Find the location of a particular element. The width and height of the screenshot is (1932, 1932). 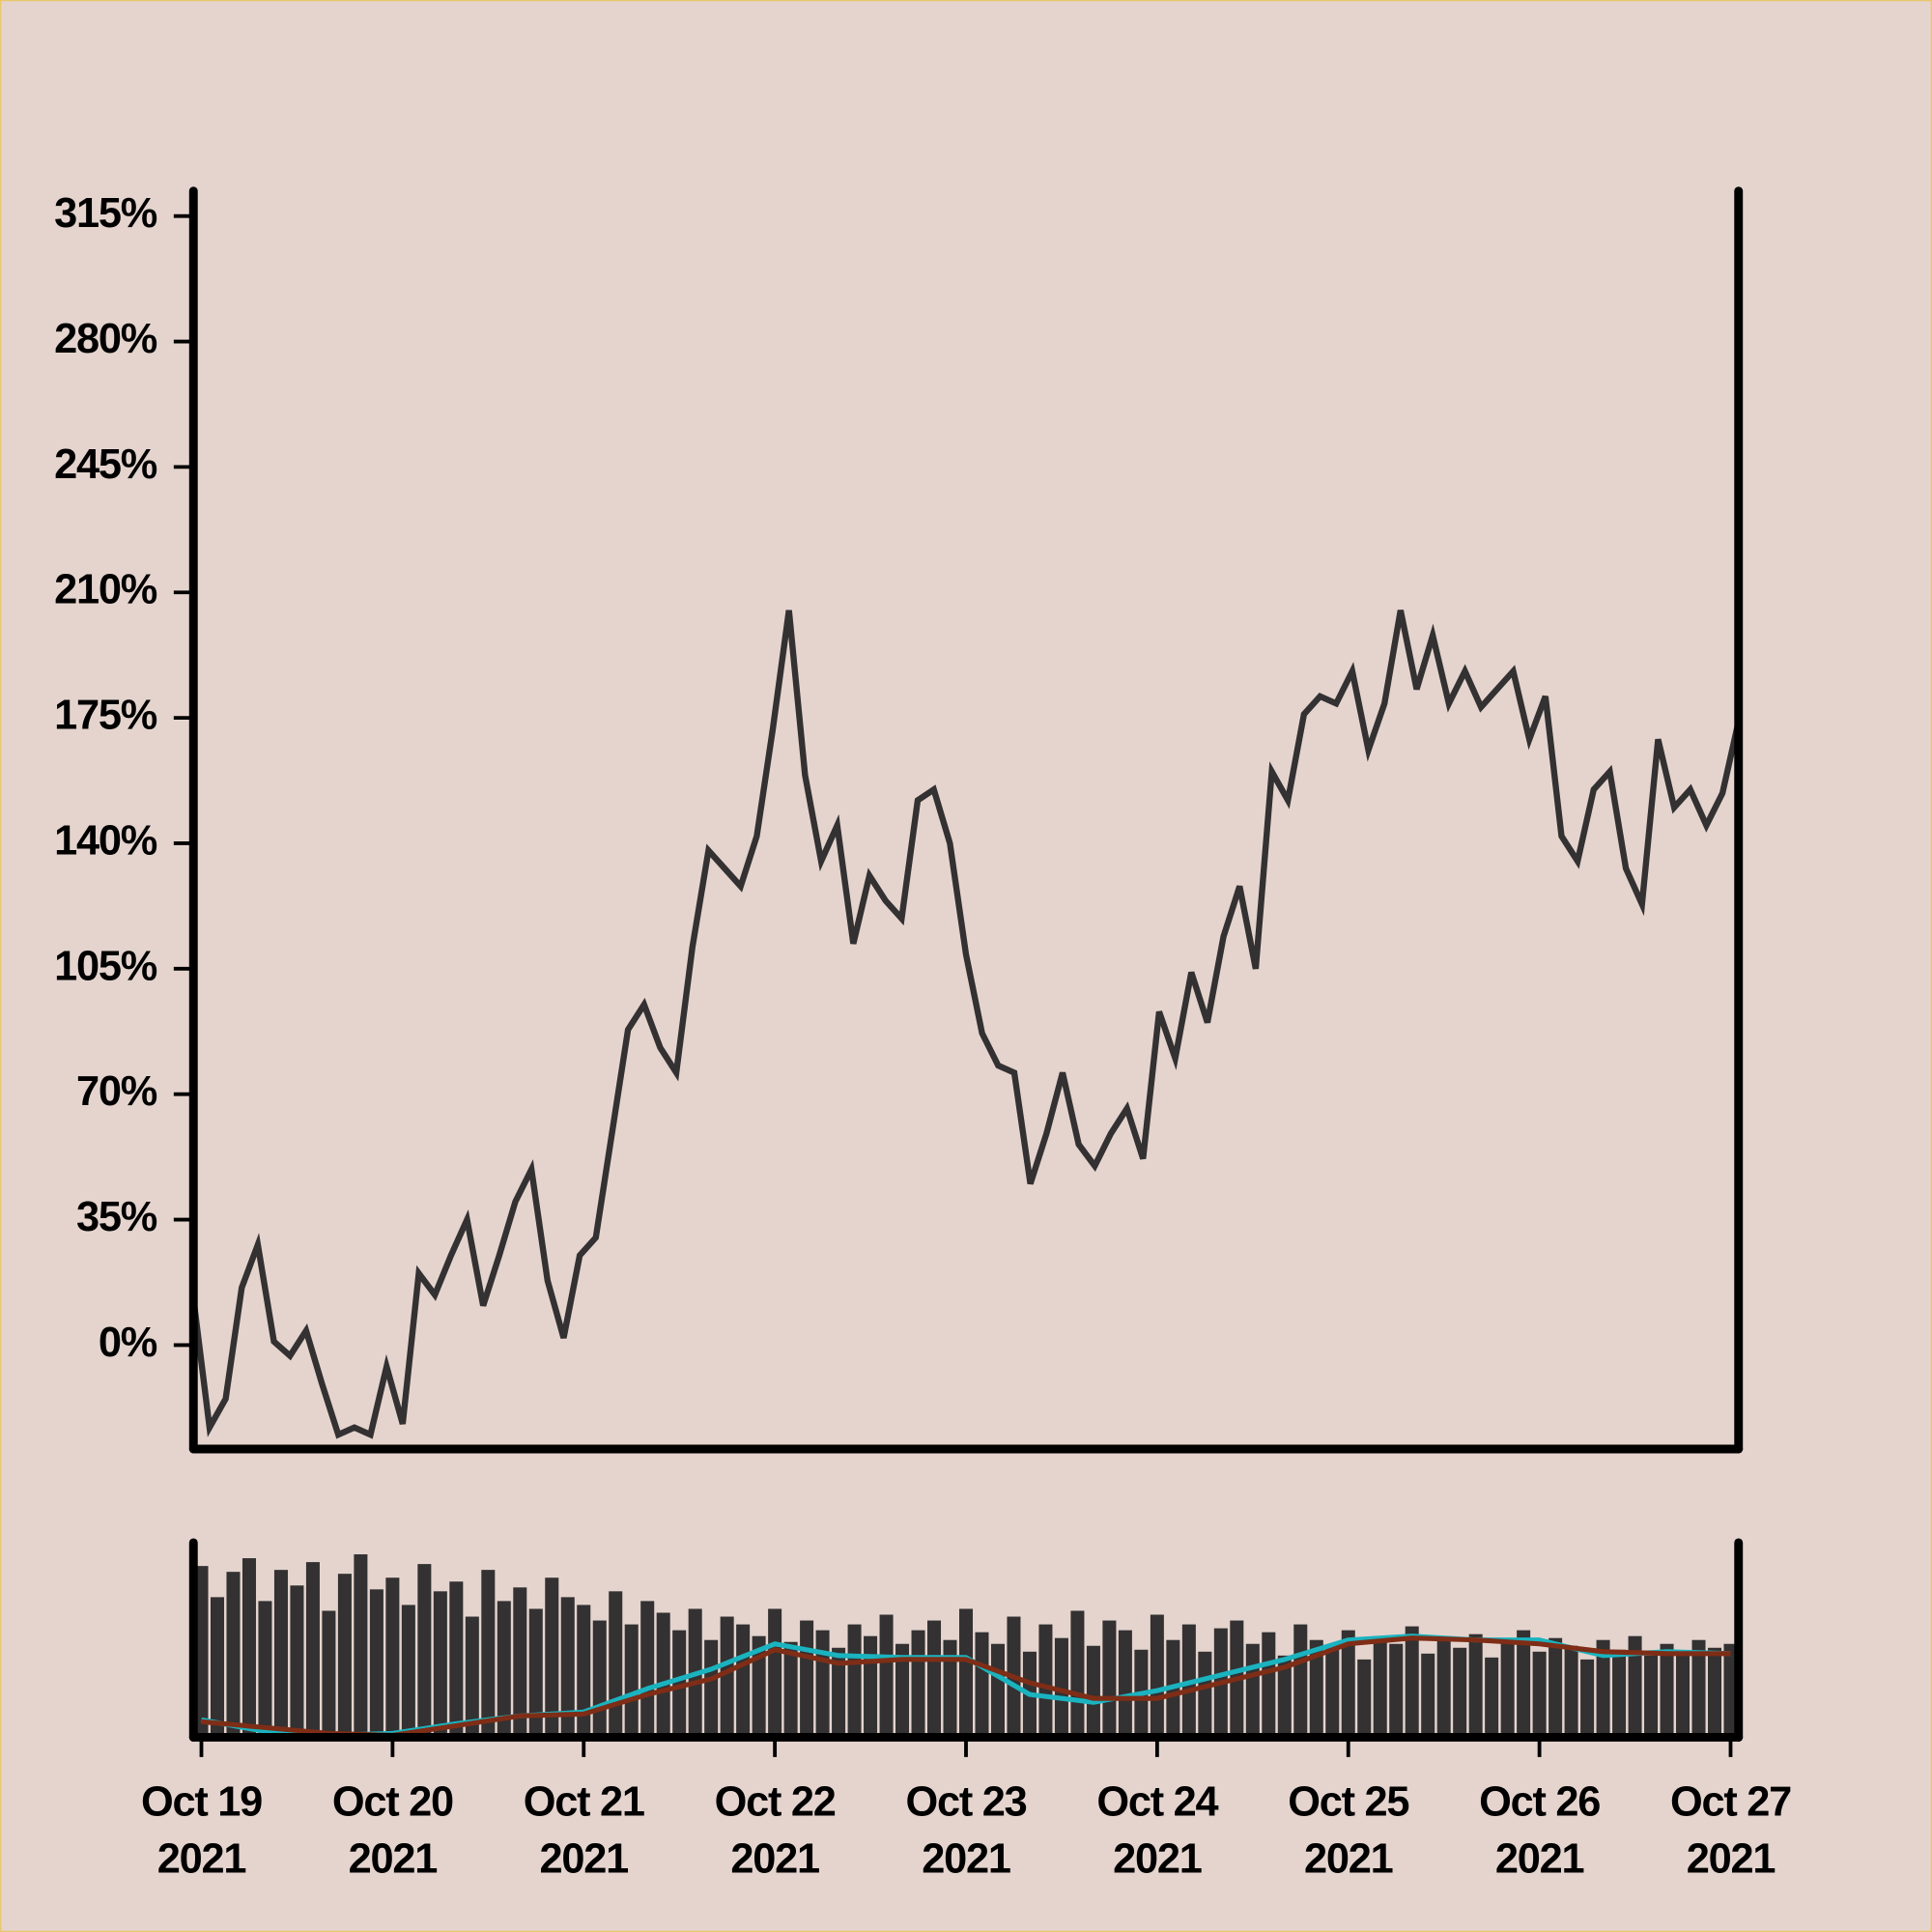

x-tick-label-line: Oct 22 is located at coordinates (775, 1802).